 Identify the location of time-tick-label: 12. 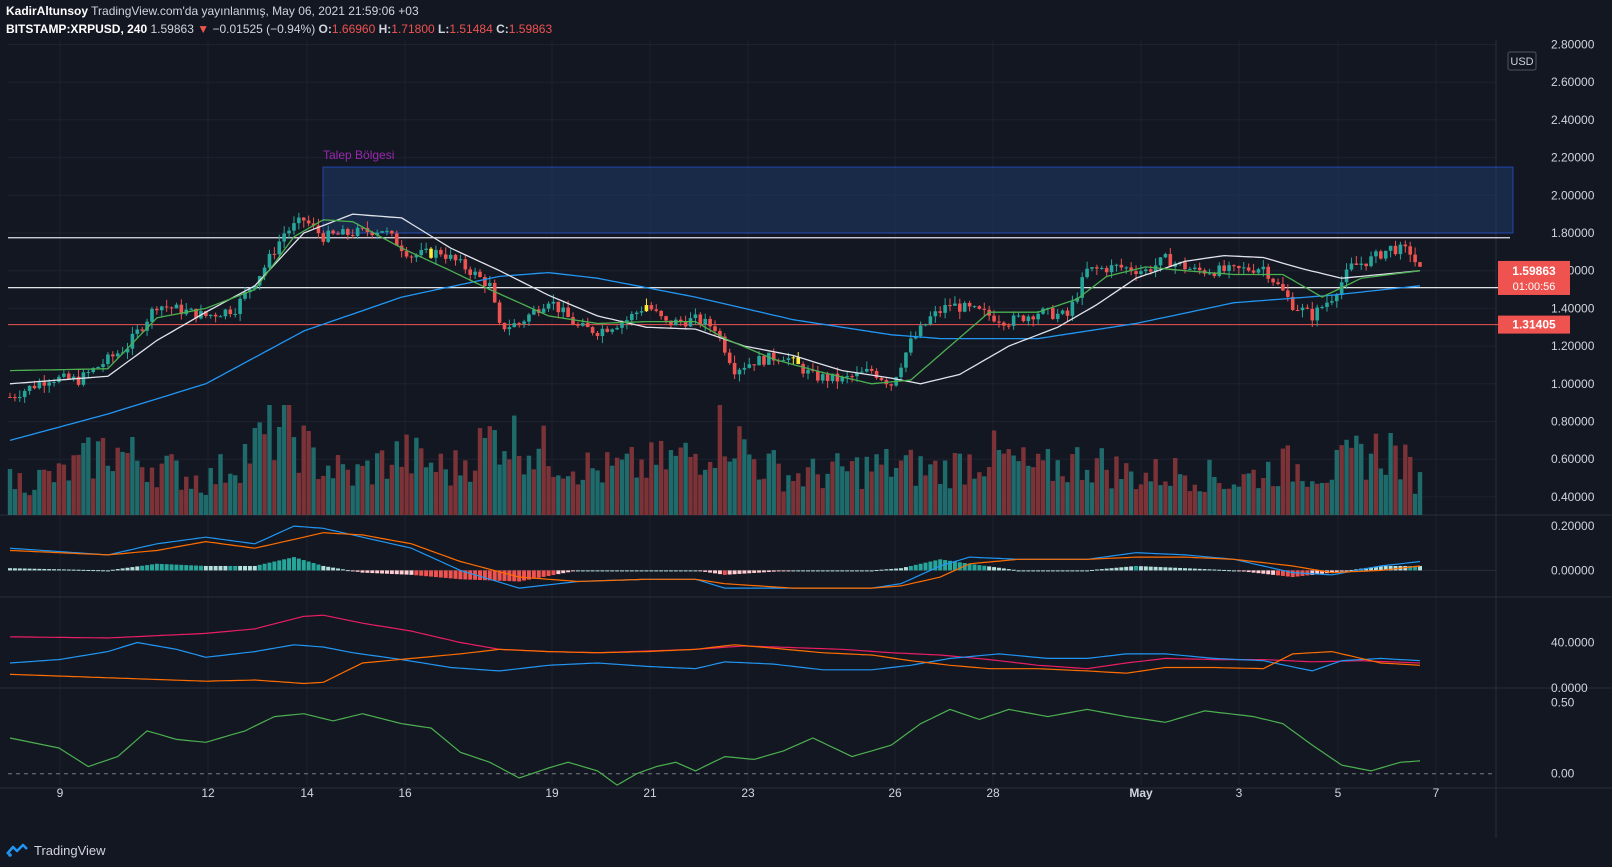
(208, 793).